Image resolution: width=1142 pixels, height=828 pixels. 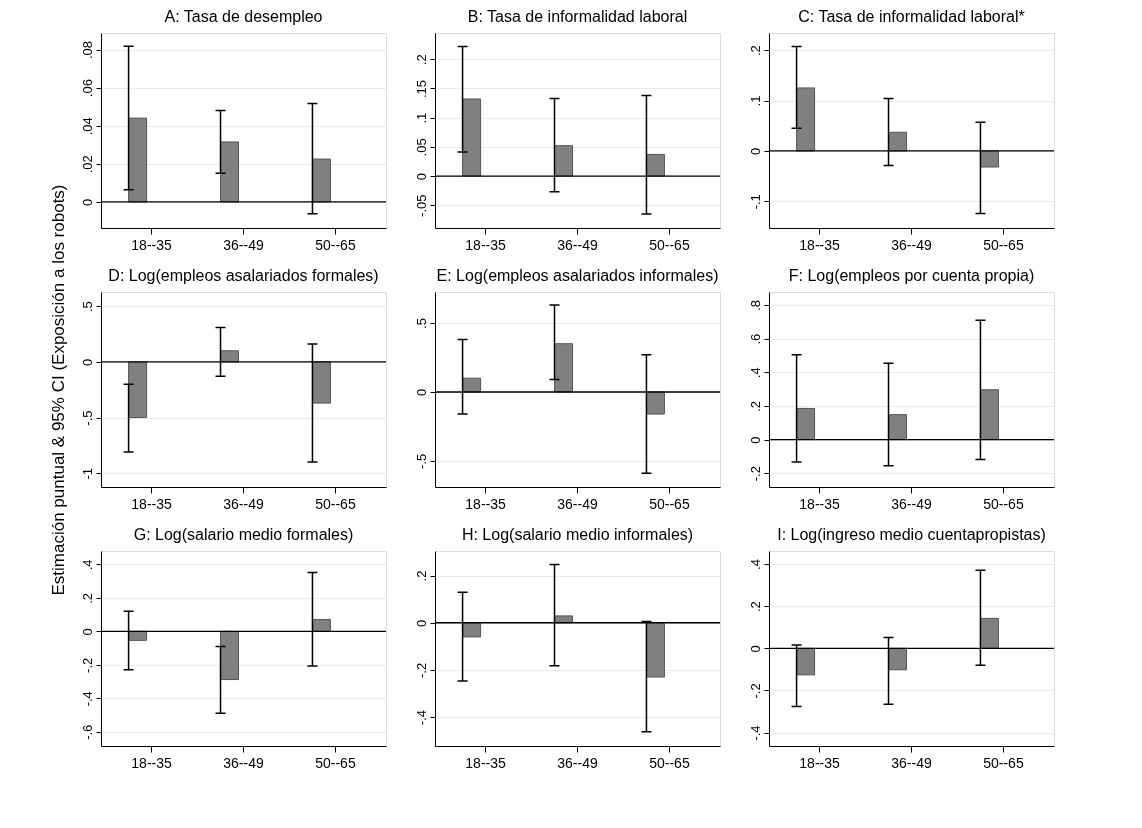 What do you see at coordinates (577, 275) in the screenshot?
I see `chart-title: E: Log(empleos asalariados informales)` at bounding box center [577, 275].